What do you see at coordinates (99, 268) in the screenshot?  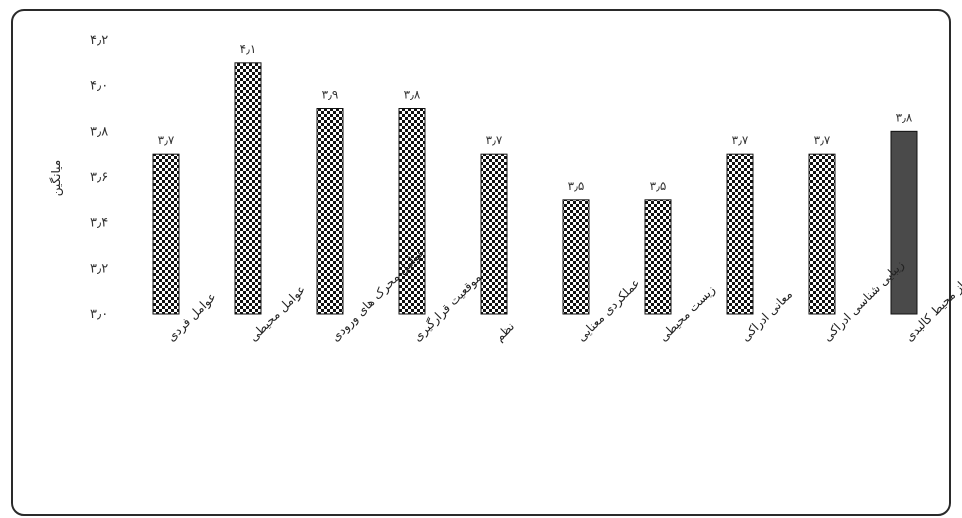 I see `y-tick-label: ۳٫۲` at bounding box center [99, 268].